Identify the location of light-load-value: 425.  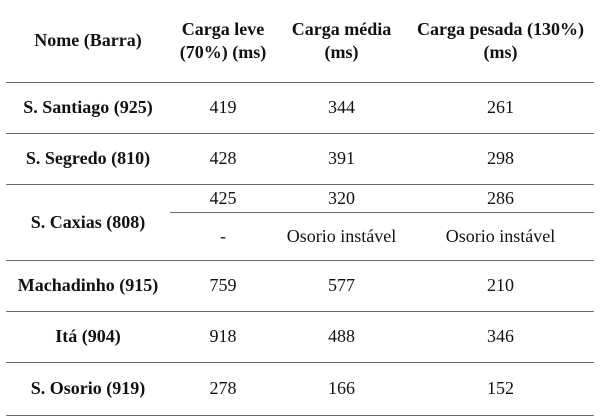
(223, 198).